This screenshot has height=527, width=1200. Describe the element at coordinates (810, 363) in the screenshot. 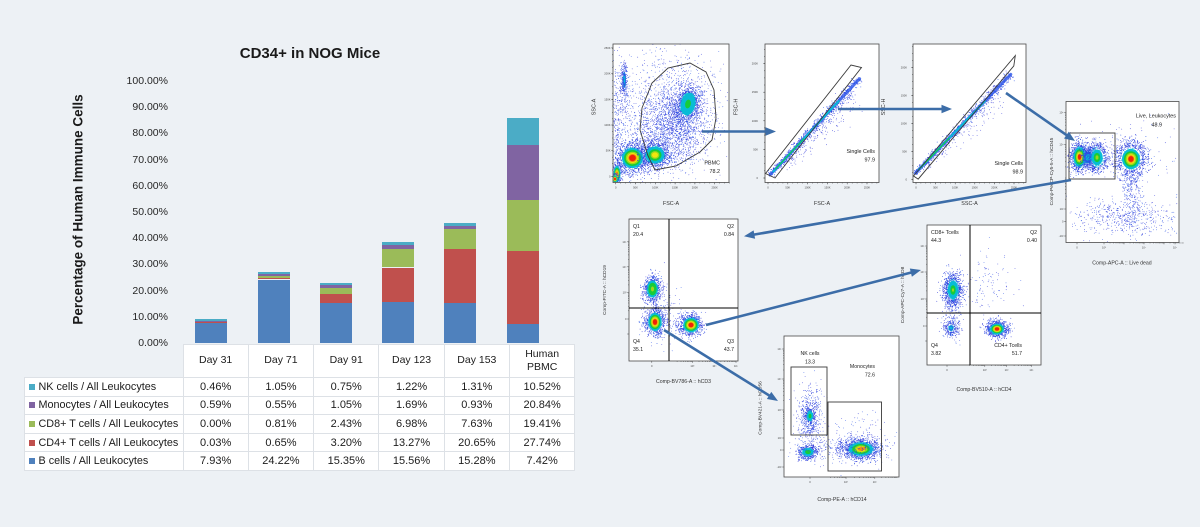

I see `svg-text: 13.3` at that location.